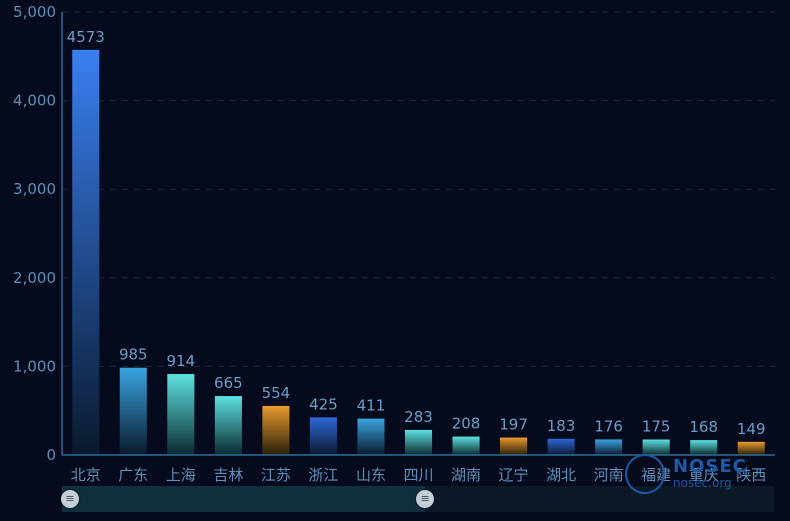 The width and height of the screenshot is (790, 521). I want to click on zoom-end-handle-icon: ≡, so click(425, 499).